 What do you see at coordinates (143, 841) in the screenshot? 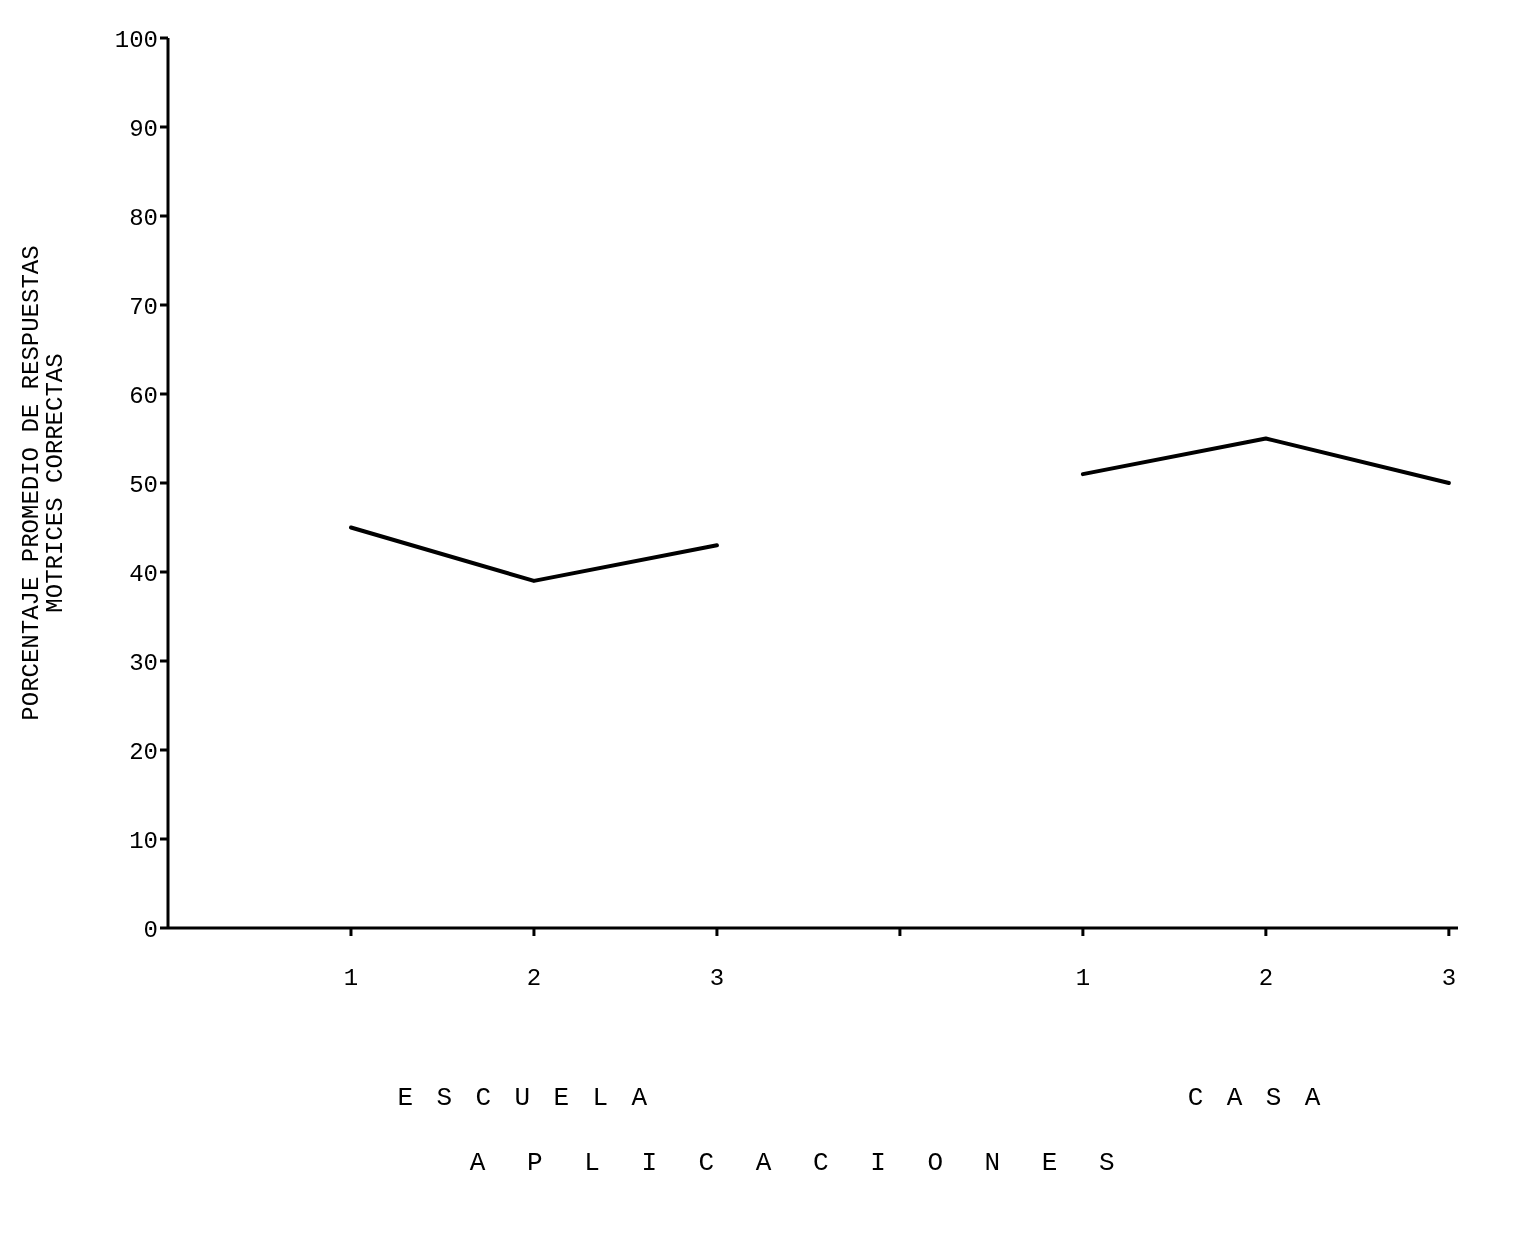
I see `y-tick-label: 10` at bounding box center [143, 841].